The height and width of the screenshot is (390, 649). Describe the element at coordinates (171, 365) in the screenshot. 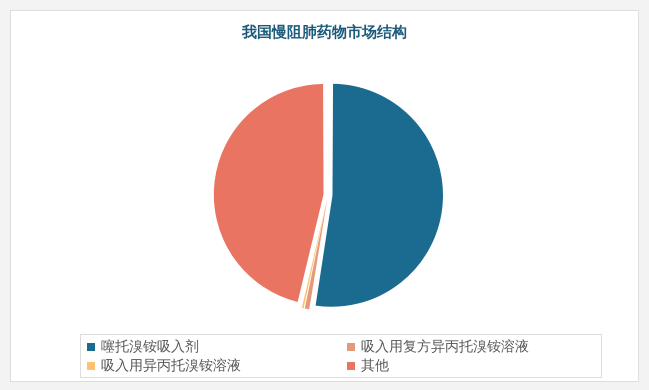

I see `legend-label: 吸入用异丙托溴铵溶液` at that location.